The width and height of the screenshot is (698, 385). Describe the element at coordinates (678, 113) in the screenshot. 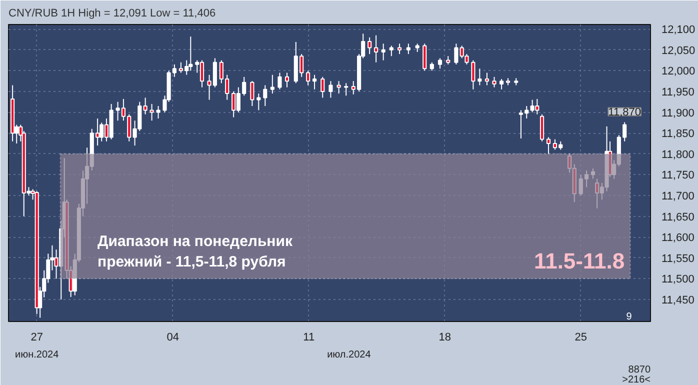

I see `y-tick-label: 11,900` at that location.